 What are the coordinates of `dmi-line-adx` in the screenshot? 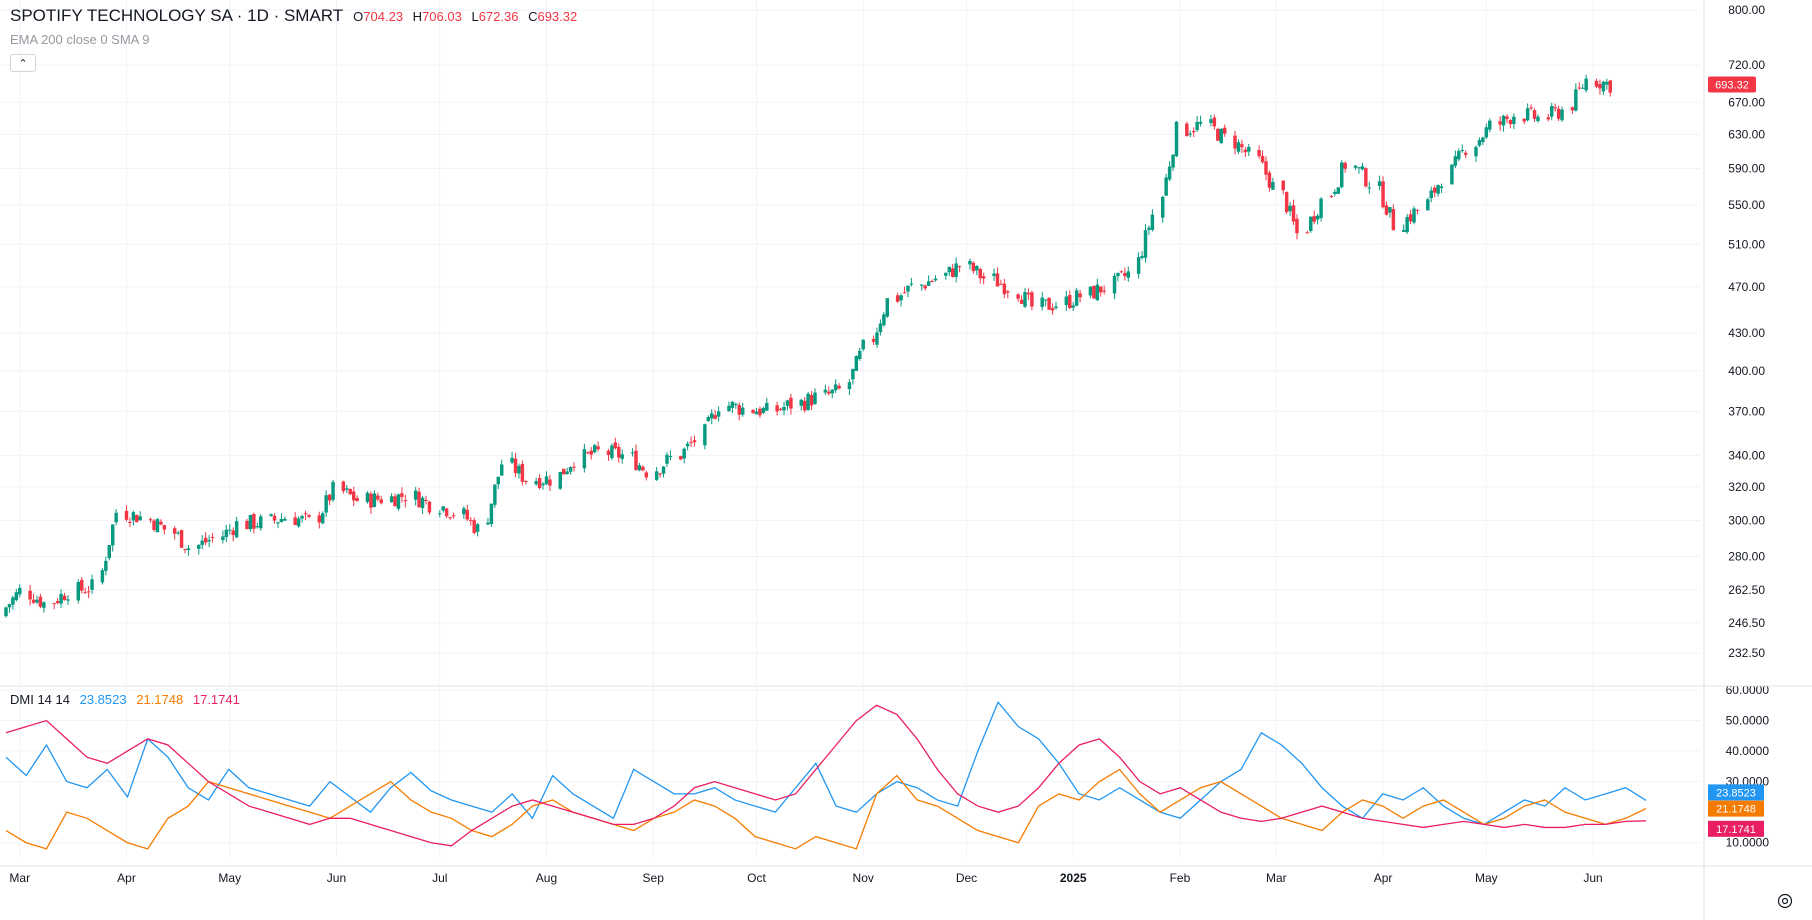 It's located at (826, 775).